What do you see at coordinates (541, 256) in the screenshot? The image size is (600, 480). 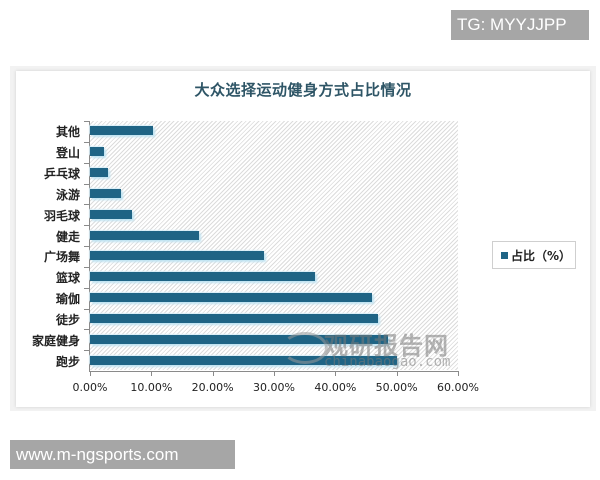 I see `legend-label: 占比（%）` at bounding box center [541, 256].